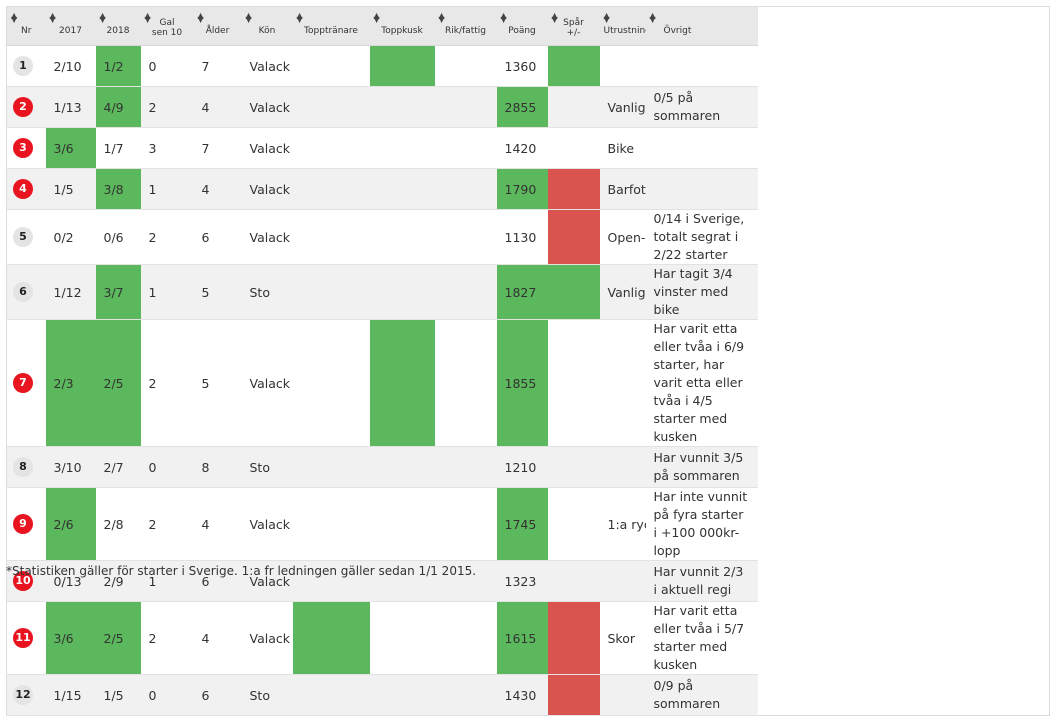 This screenshot has height=716, width=1057. I want to click on cell-nr: 9, so click(26, 524).